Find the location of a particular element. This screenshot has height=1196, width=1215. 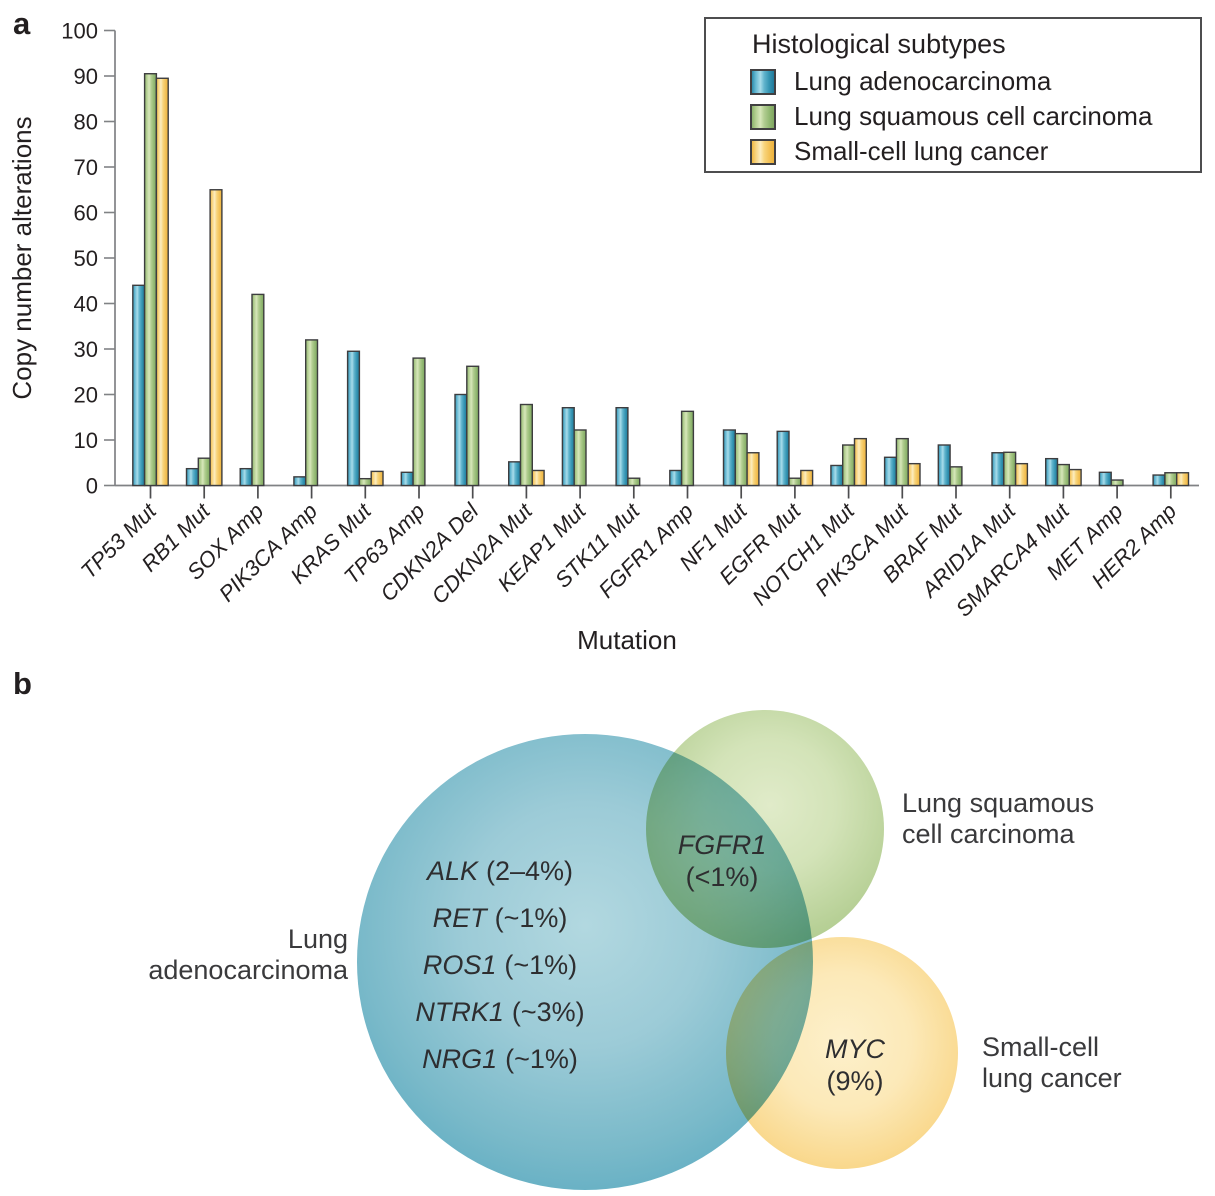

legend-label: Lung adenocarcinoma is located at coordinates (923, 81).